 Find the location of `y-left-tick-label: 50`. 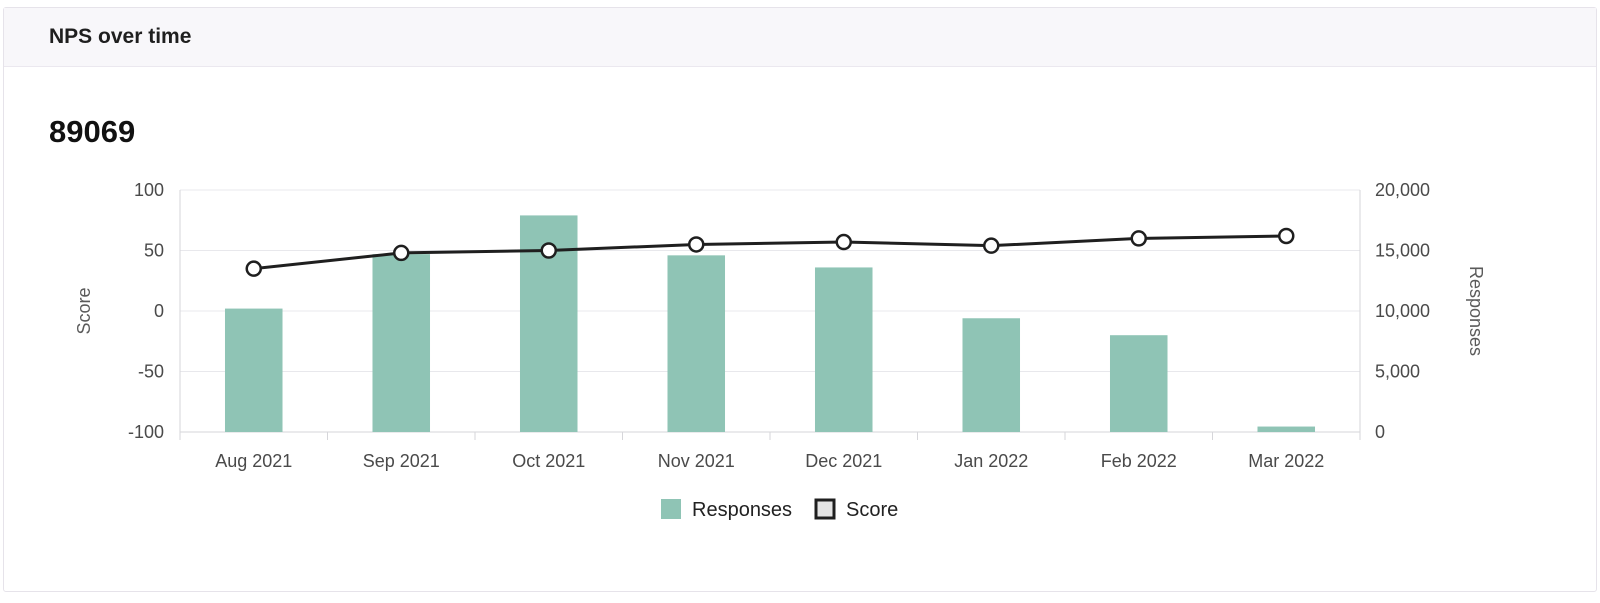

y-left-tick-label: 50 is located at coordinates (154, 251).